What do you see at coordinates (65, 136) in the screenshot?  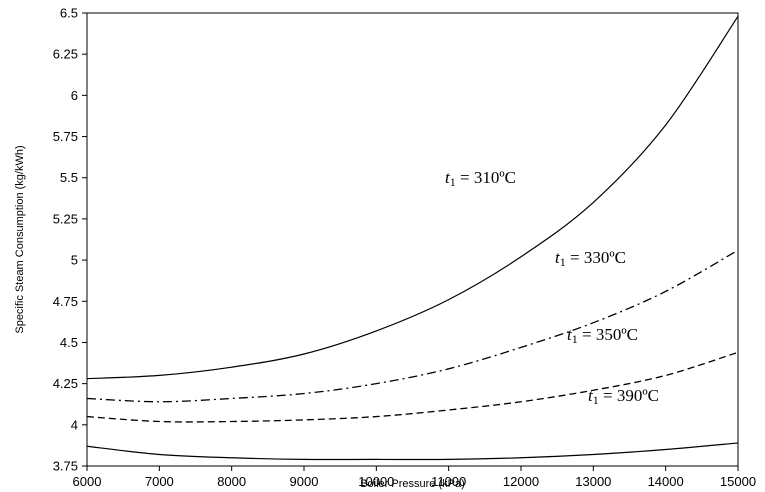 I see `y-tick-label: 5.75` at bounding box center [65, 136].